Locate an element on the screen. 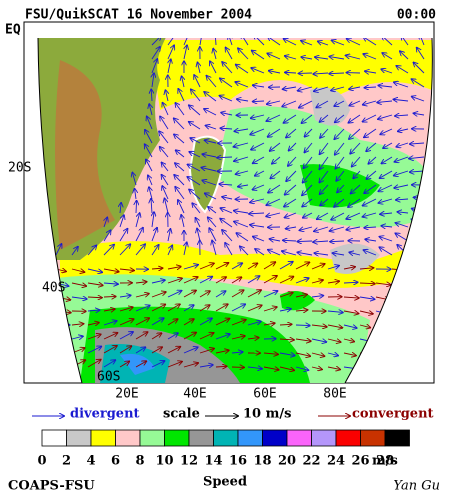 This screenshot has width=450, height=500. lon-label: 60E is located at coordinates (264, 394).